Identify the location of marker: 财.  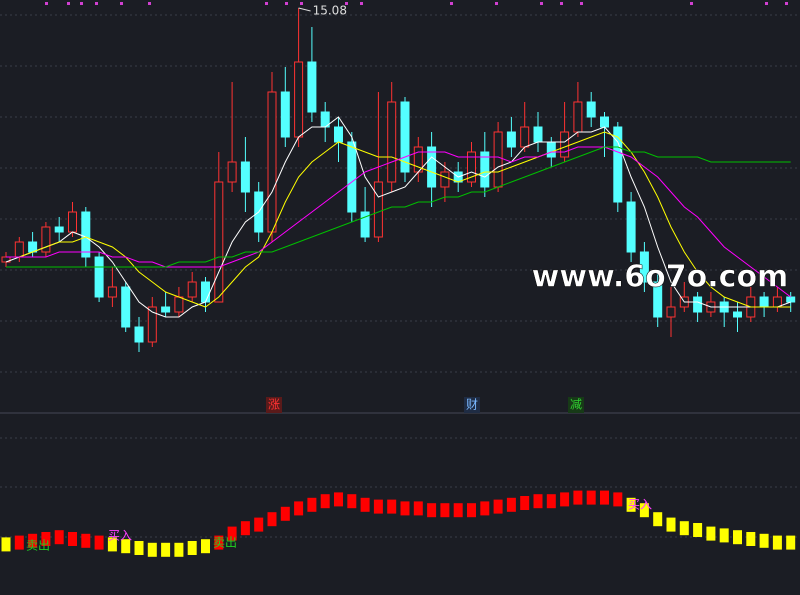
(472, 405).